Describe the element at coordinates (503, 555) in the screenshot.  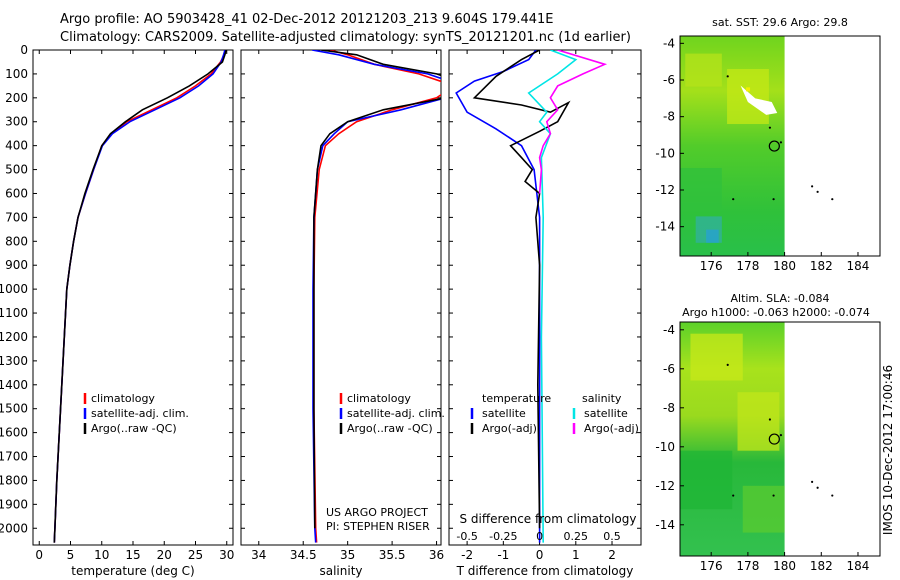
I see `difference-xtick-label: -1` at that location.